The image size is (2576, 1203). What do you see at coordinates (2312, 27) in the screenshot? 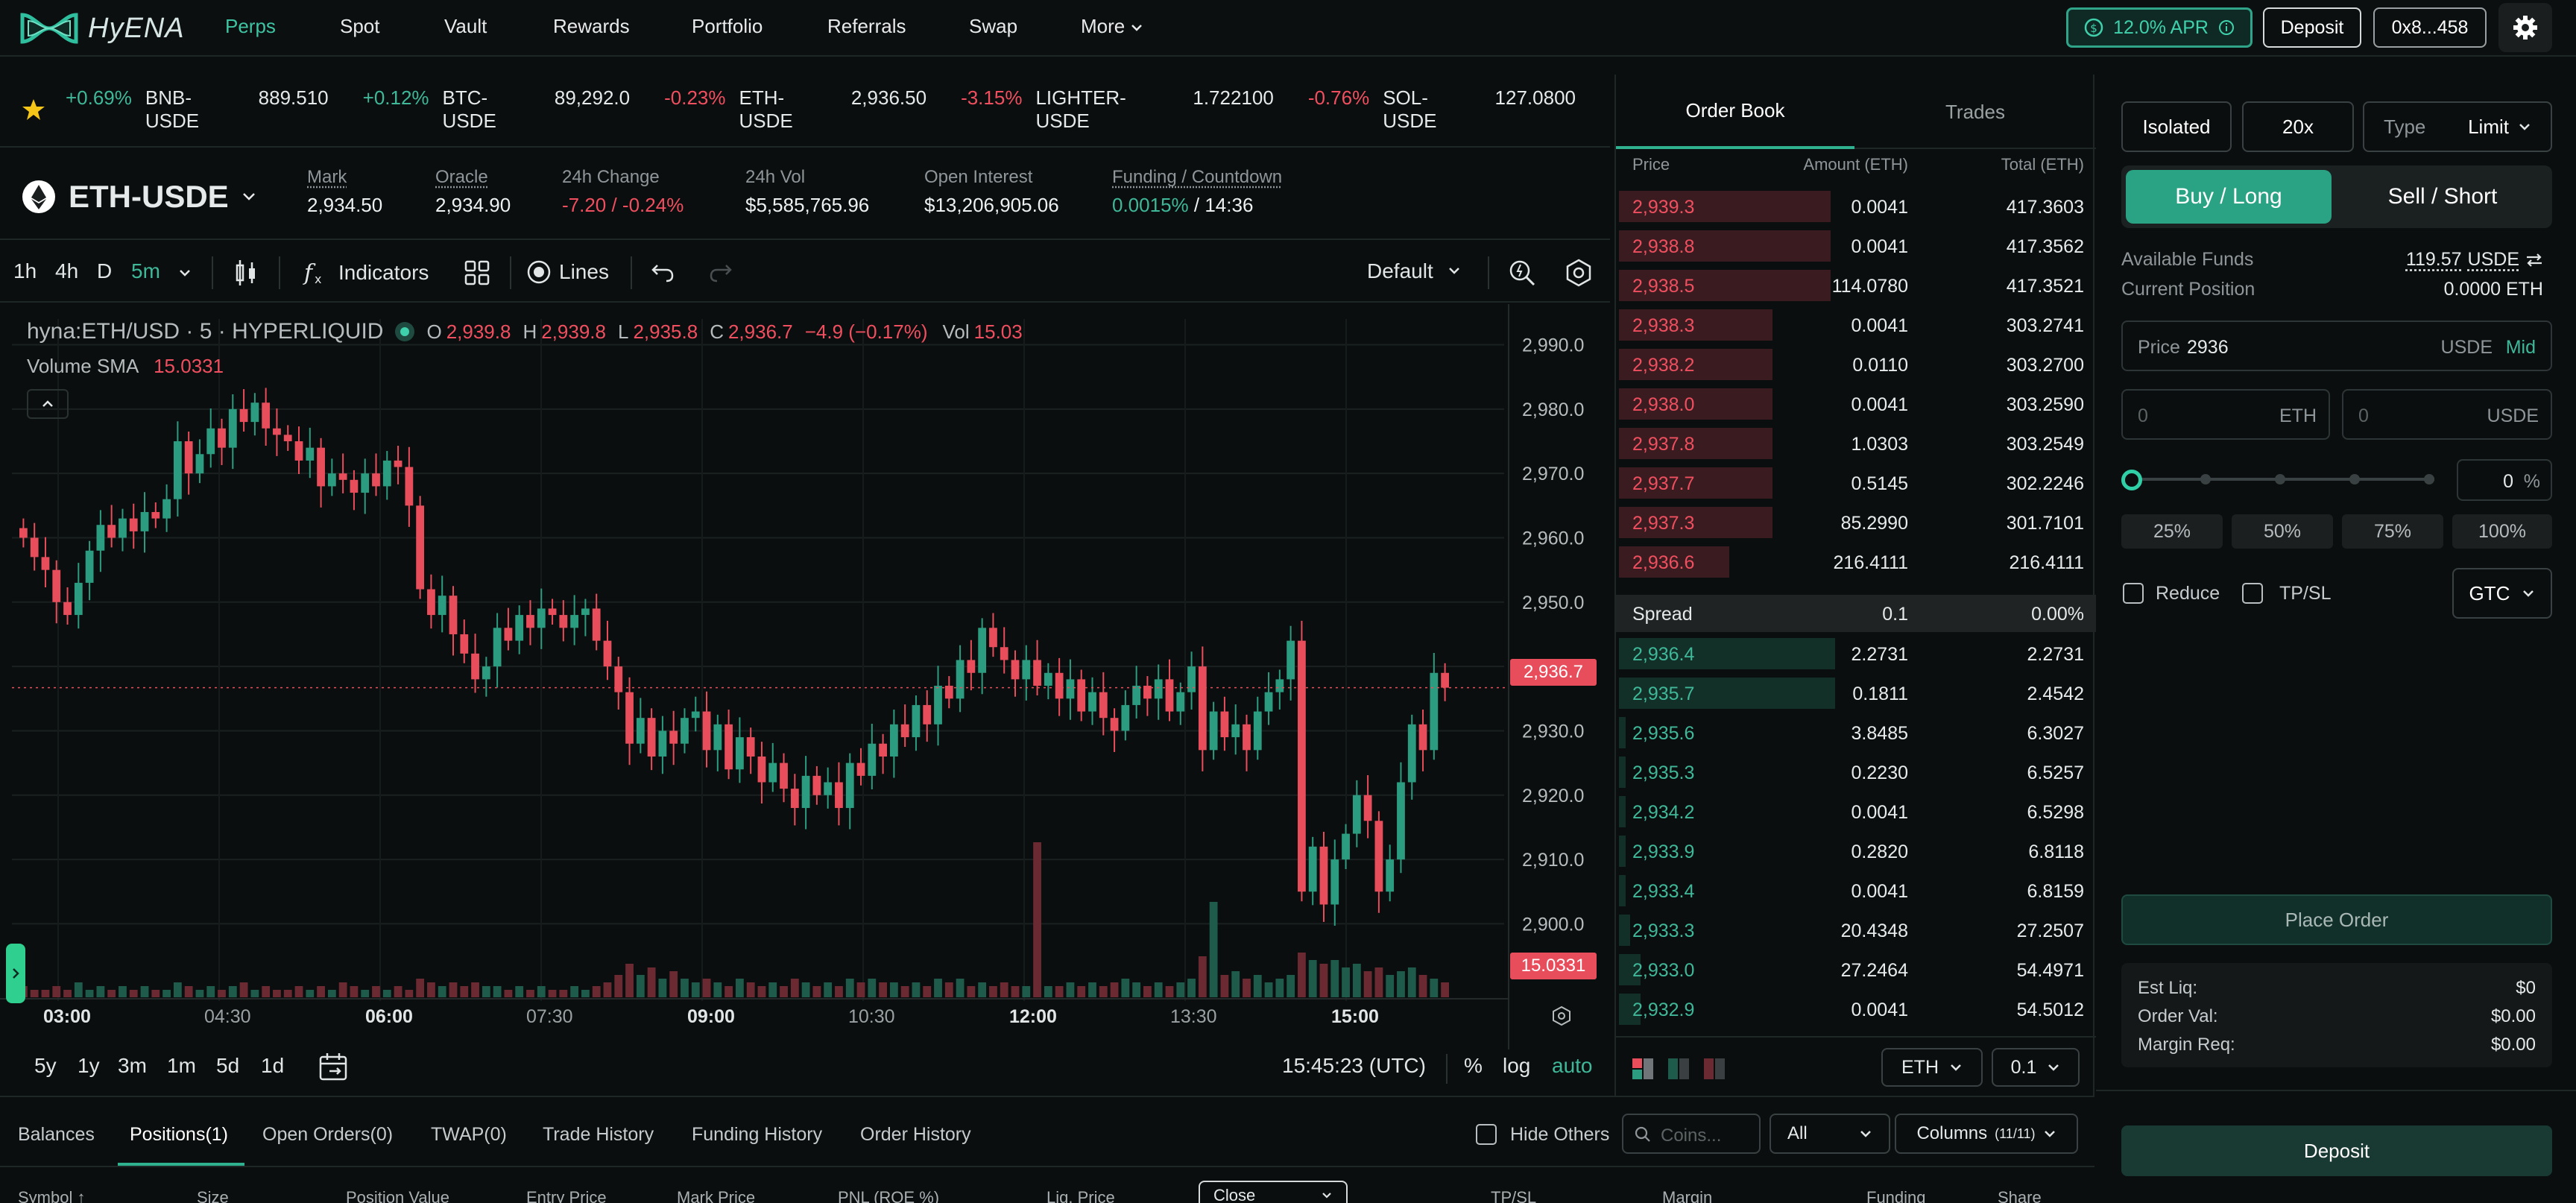
I see `deposit-button: Deposit` at bounding box center [2312, 27].